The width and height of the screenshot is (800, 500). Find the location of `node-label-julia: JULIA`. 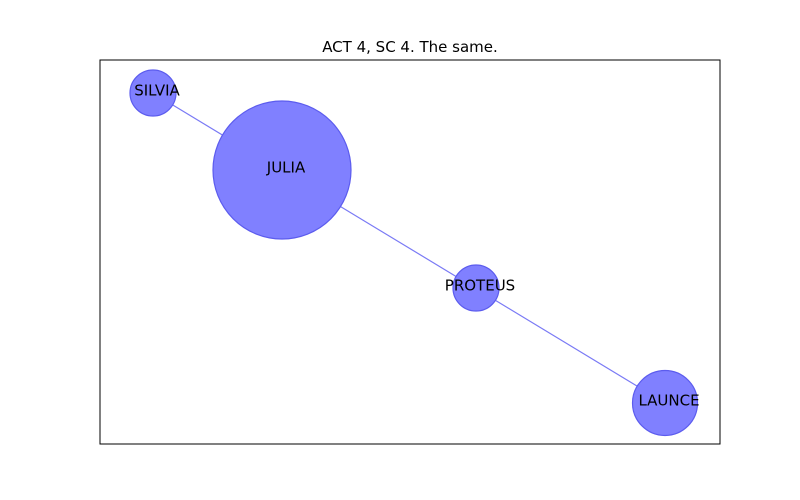

node-label-julia: JULIA is located at coordinates (286, 168).